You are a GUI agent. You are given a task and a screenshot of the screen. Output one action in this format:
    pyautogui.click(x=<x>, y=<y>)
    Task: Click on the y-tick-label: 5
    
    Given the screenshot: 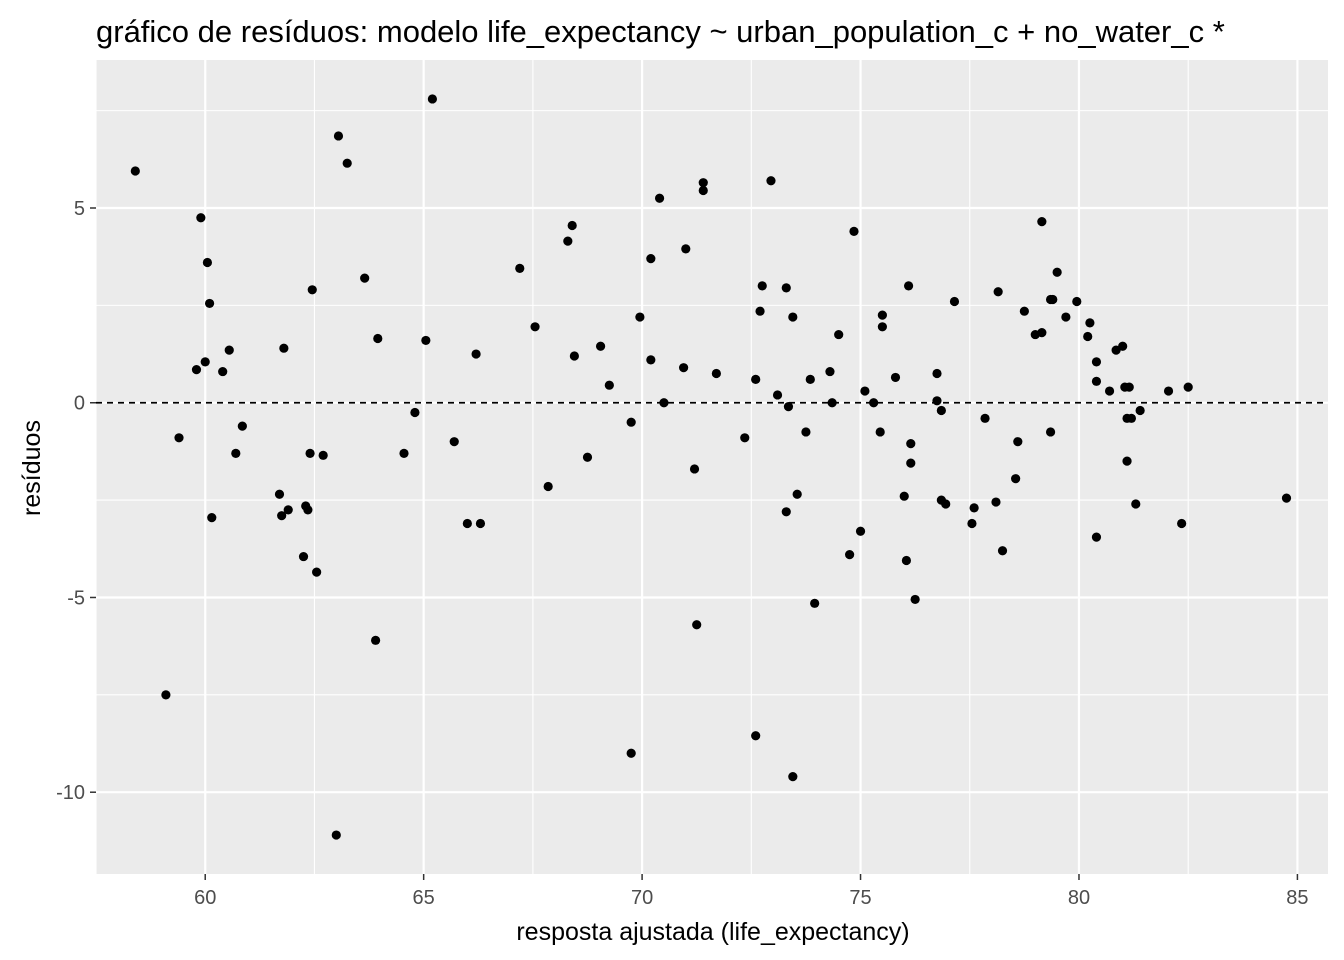 What is the action you would take?
    pyautogui.click(x=79, y=209)
    